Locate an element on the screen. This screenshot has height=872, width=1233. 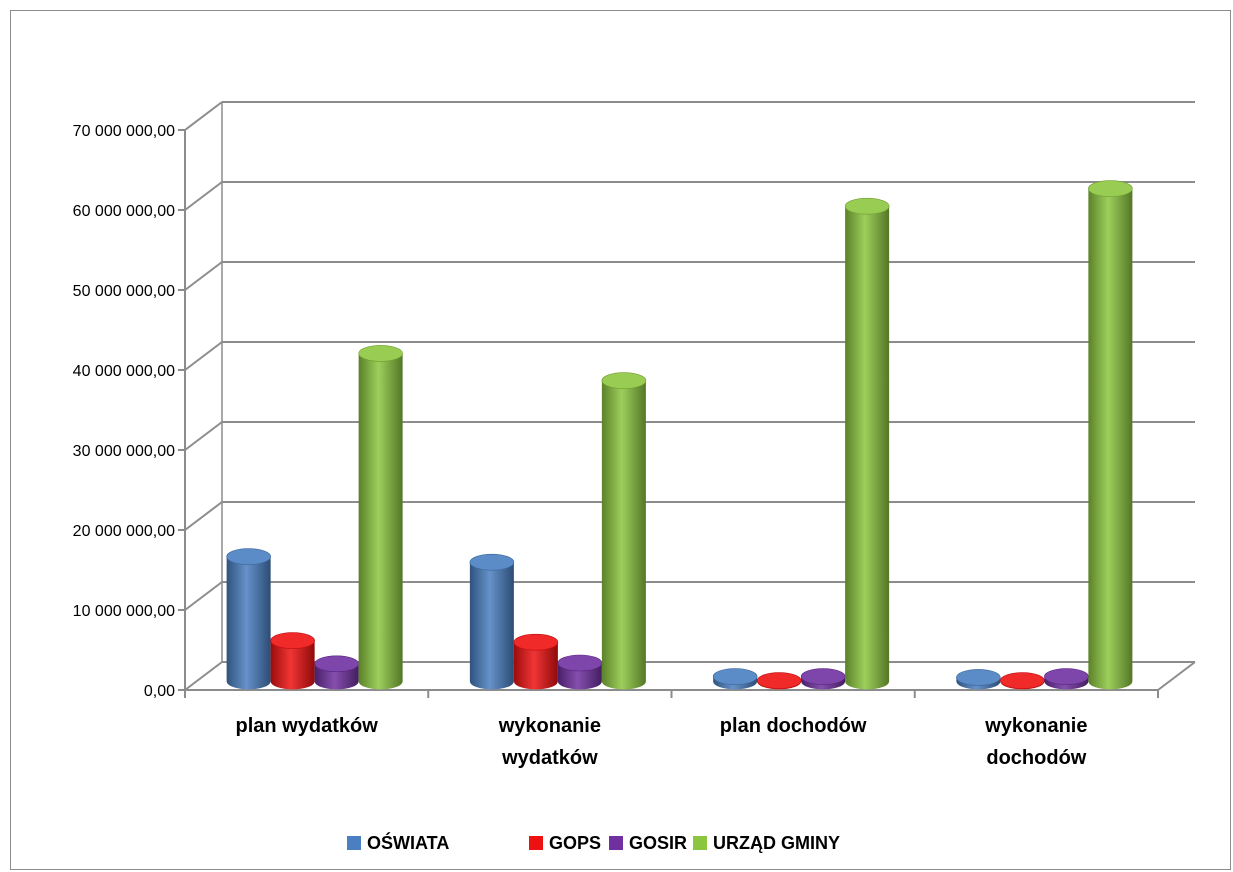
legend-label: GOSIR is located at coordinates (658, 843).